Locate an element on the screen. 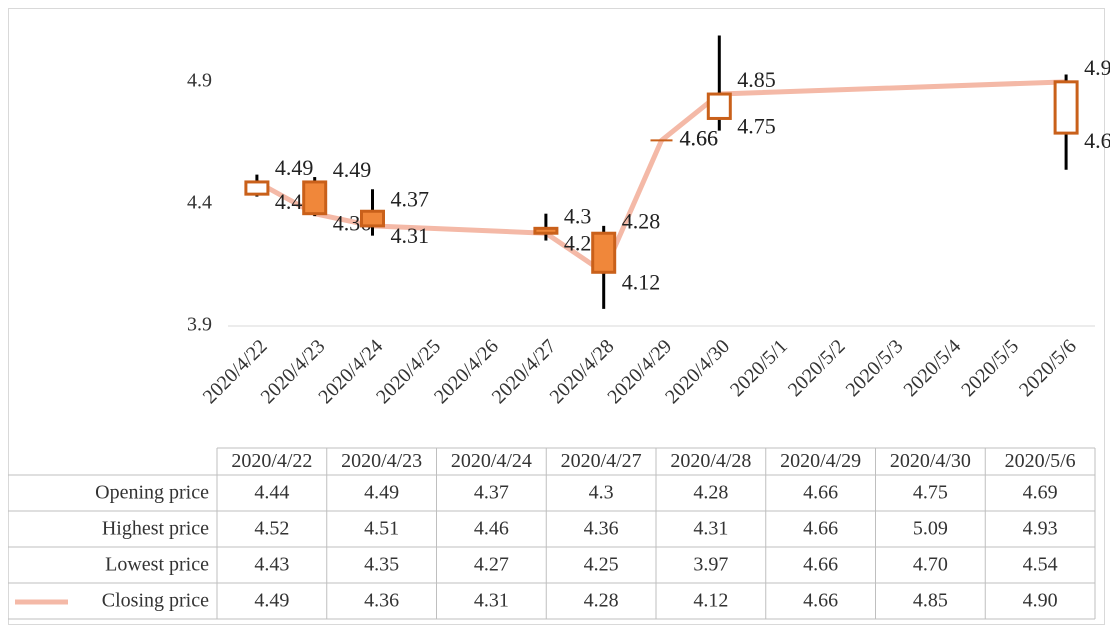  data-label: 4.37 is located at coordinates (410, 198).